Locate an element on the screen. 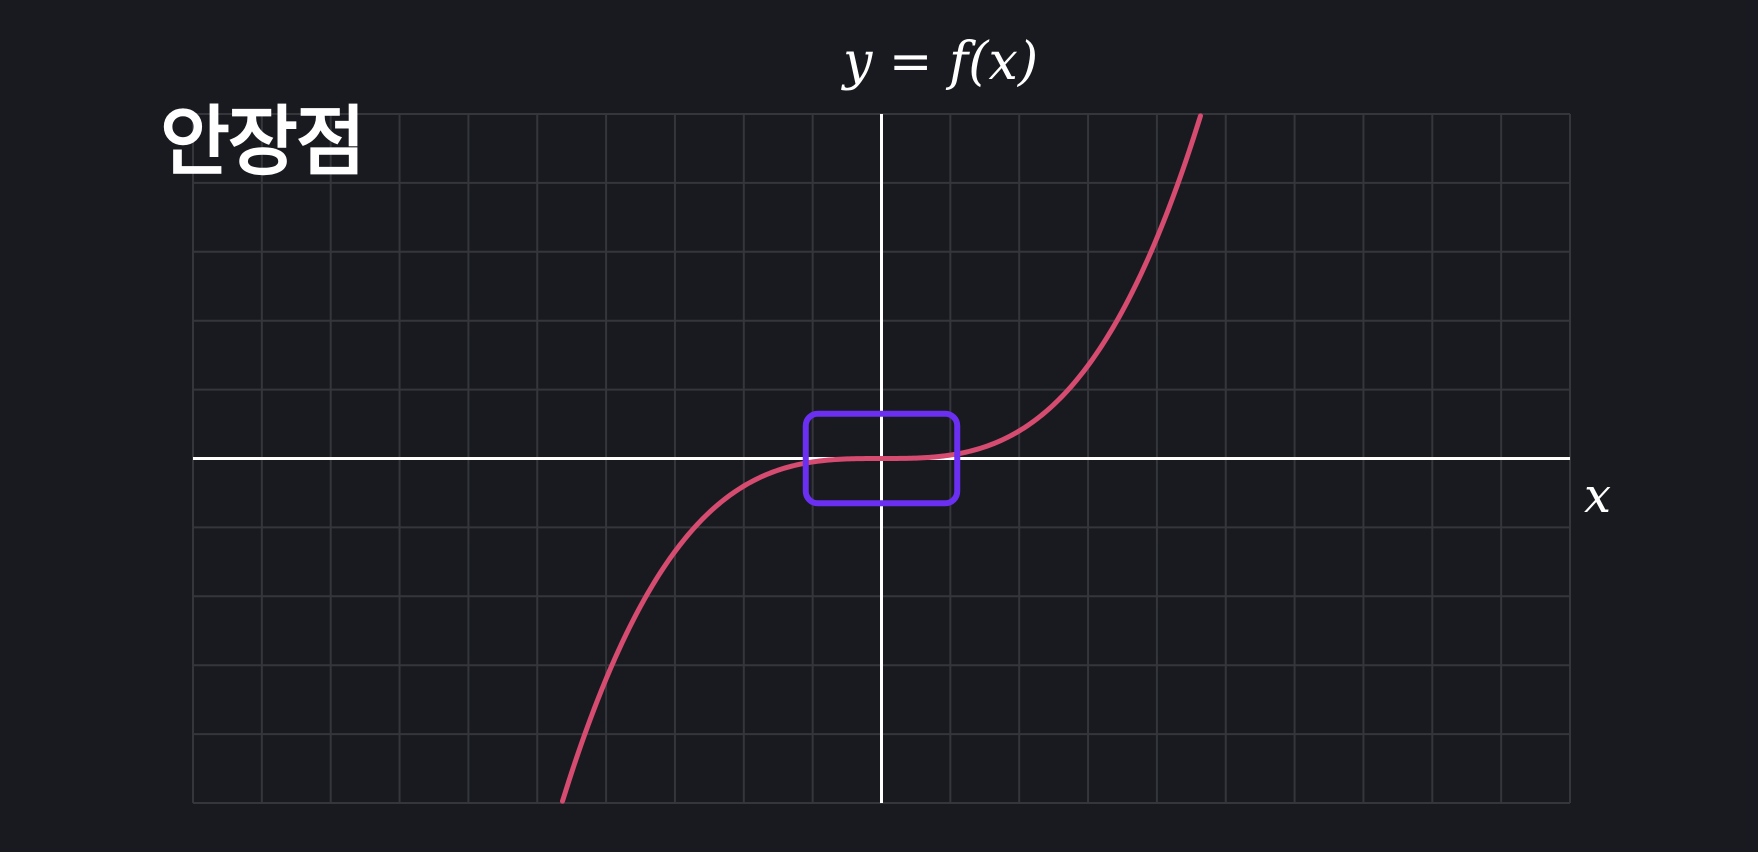 Image resolution: width=1758 pixels, height=852 pixels. function-formula: y = f(x) is located at coordinates (941, 62).